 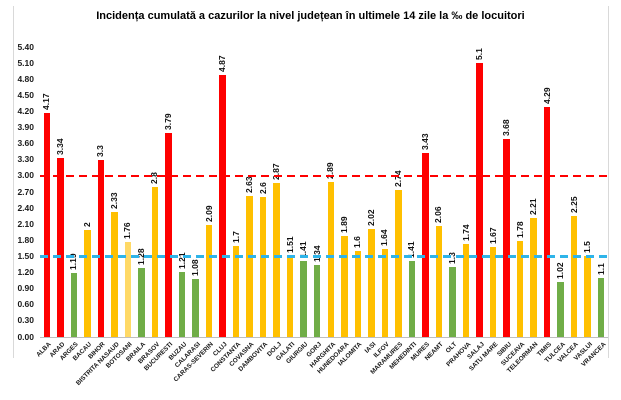 What do you see at coordinates (330, 259) in the screenshot?
I see `bar-harghita` at bounding box center [330, 259].